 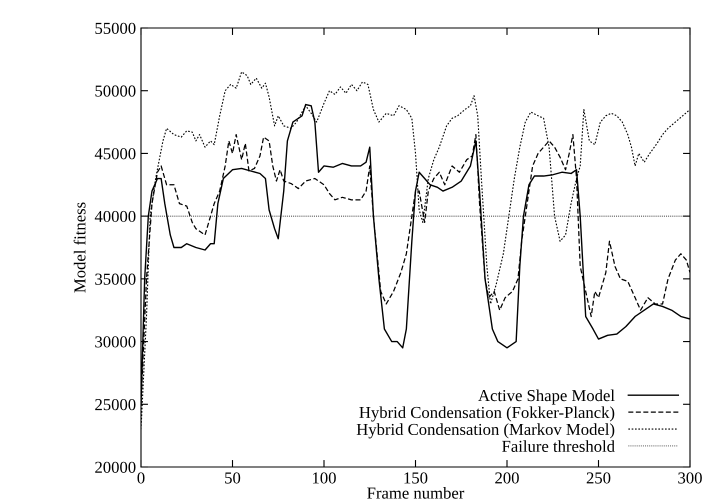 I want to click on y-tick-label: 40000, so click(x=115, y=216).